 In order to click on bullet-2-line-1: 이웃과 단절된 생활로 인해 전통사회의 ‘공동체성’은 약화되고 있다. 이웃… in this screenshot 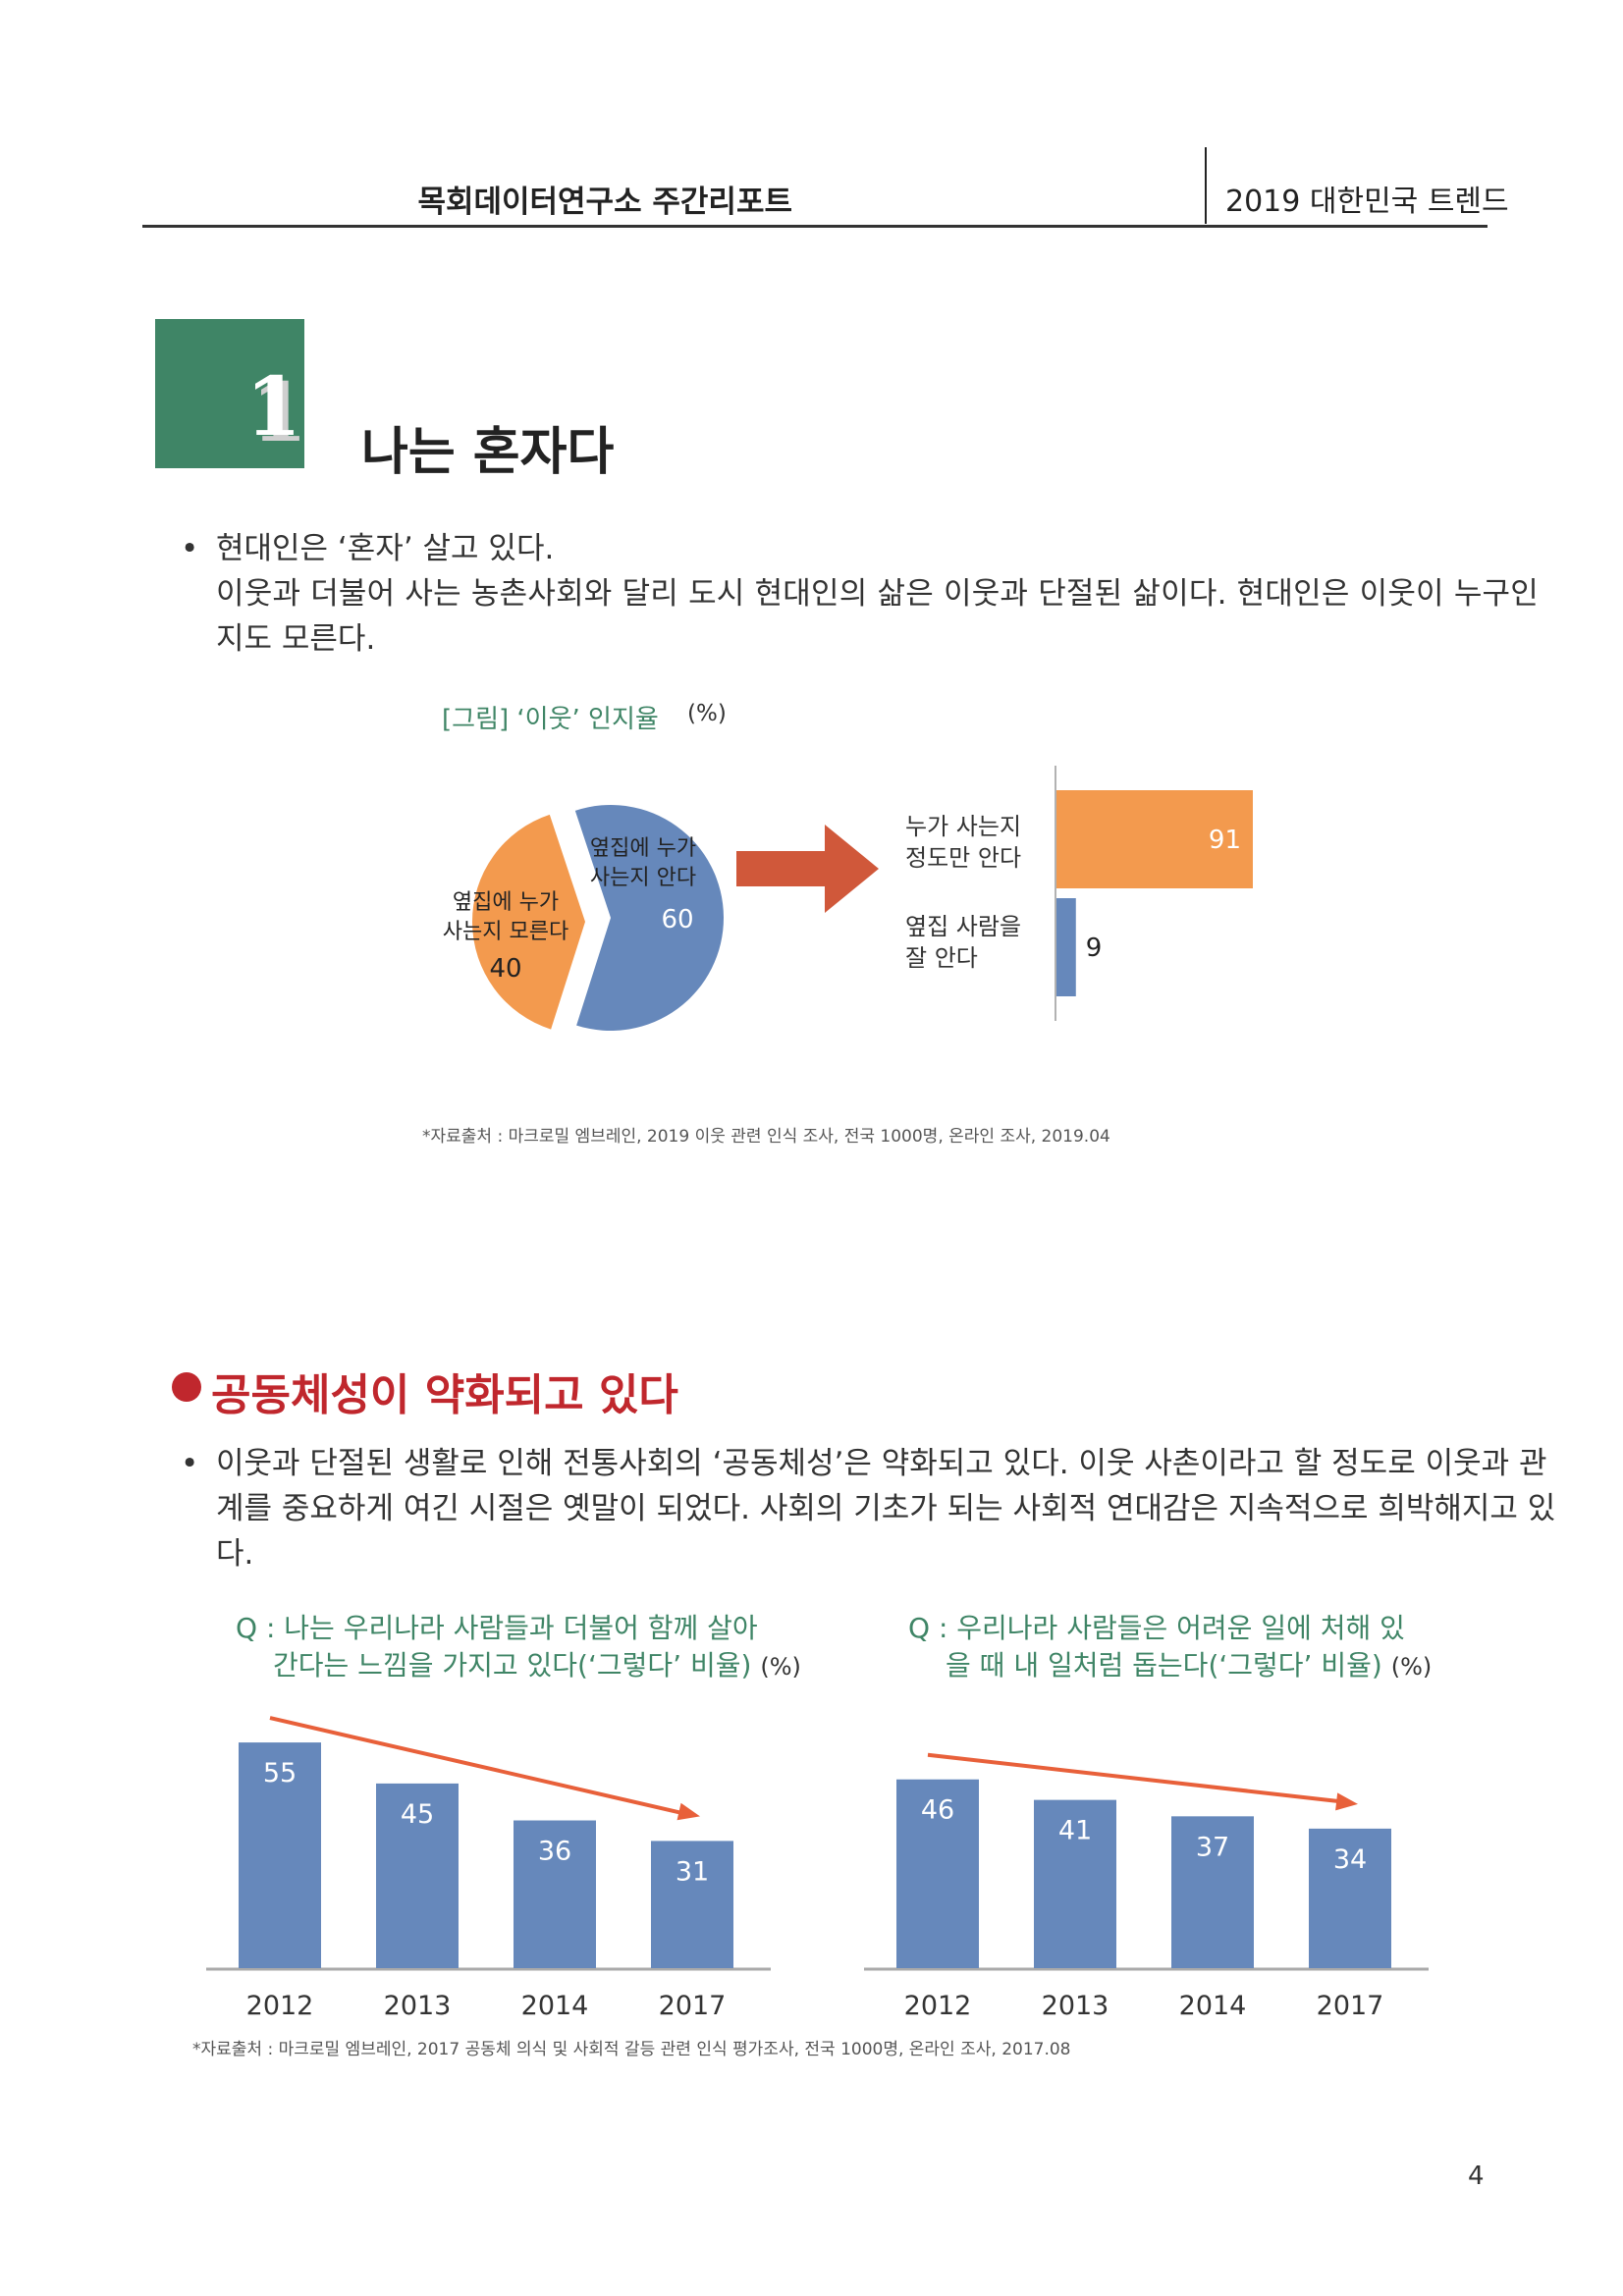, I will do `click(881, 1463)`.